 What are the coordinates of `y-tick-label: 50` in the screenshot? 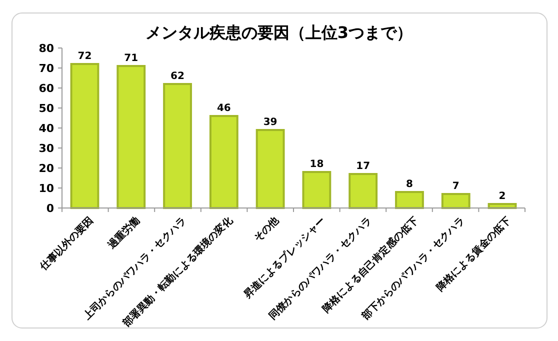 It's located at (46, 108).